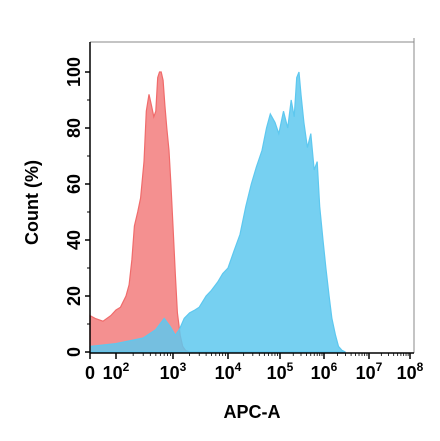  I want to click on x-tick-label-3: 10⁴, so click(228, 371).